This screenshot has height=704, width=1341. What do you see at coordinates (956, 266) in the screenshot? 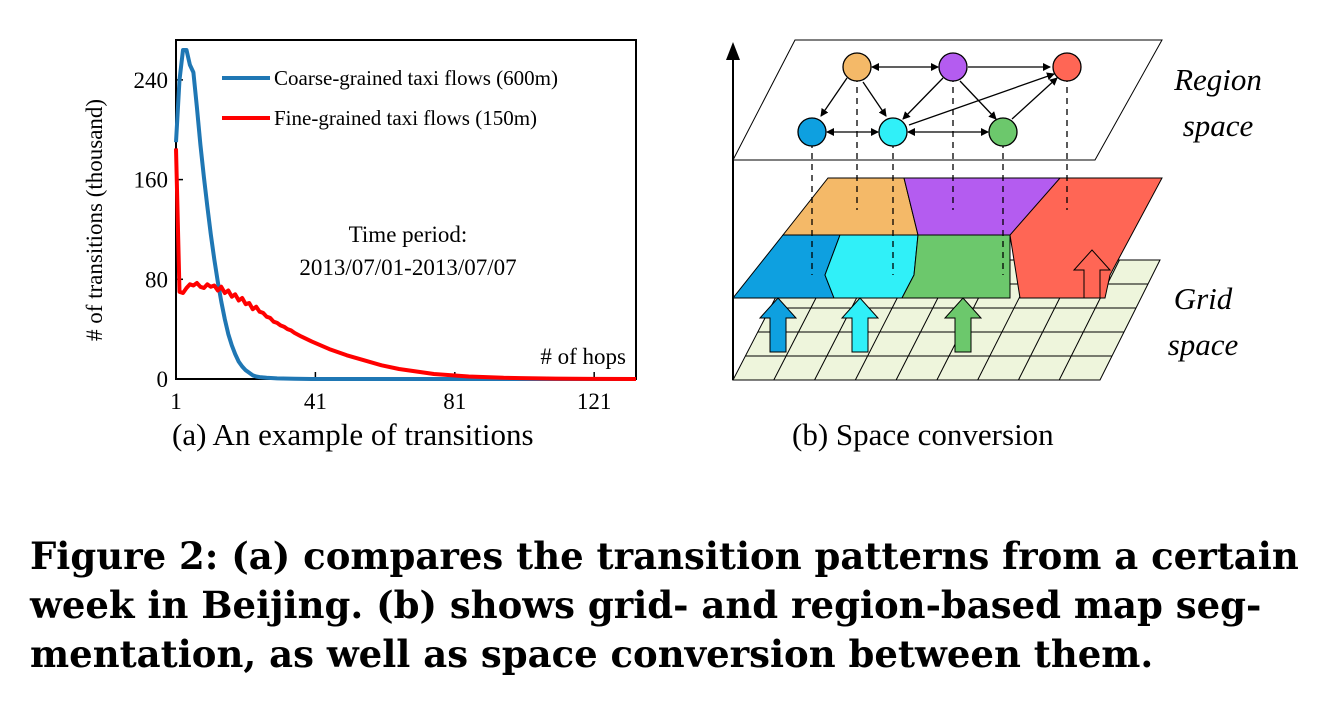
I see `region-polygon-green` at bounding box center [956, 266].